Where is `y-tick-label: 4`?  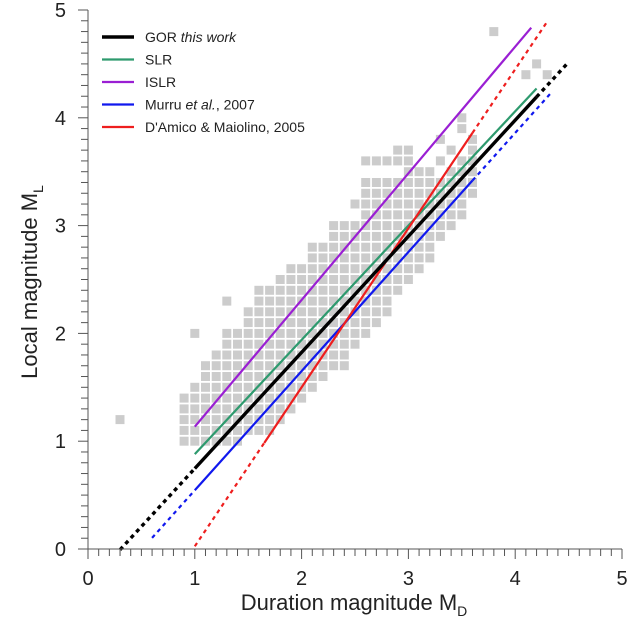
y-tick-label: 4 is located at coordinates (60, 119).